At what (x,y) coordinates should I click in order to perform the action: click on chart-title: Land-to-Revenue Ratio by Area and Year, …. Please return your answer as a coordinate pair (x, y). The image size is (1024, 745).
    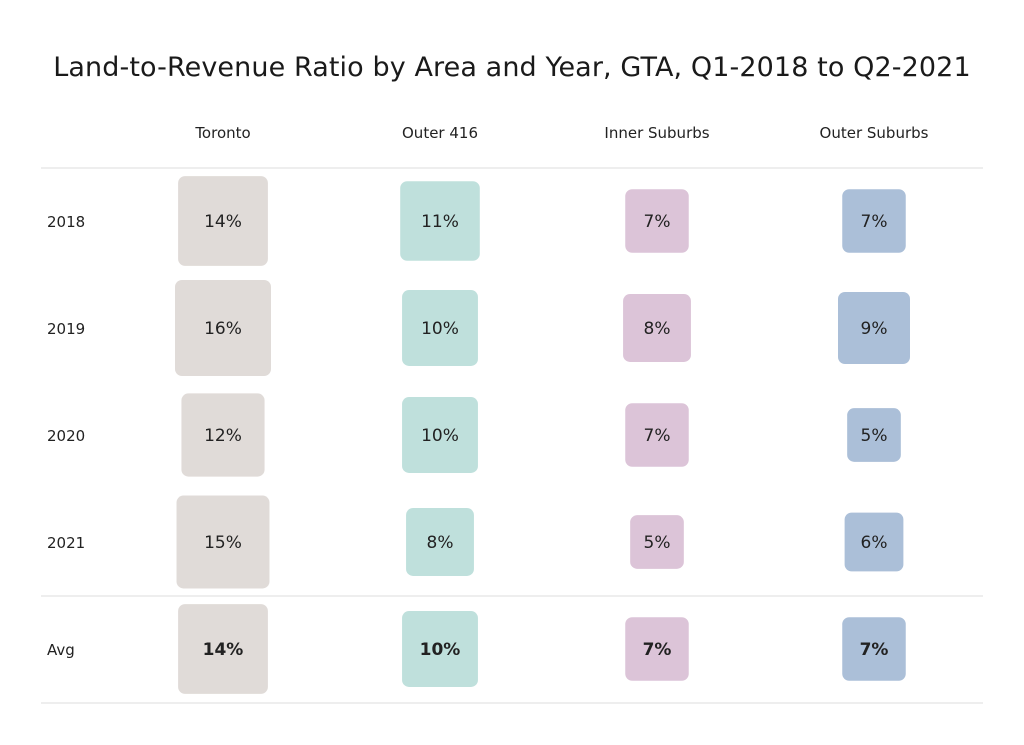
    Looking at the image, I should click on (512, 67).